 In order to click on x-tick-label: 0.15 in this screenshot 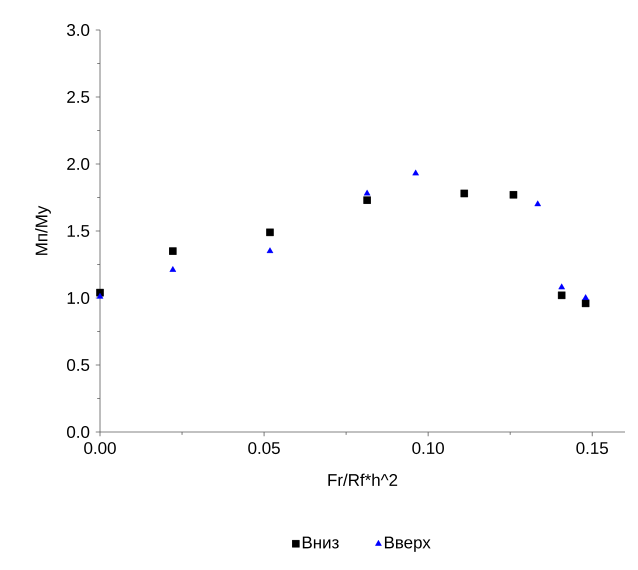, I will do `click(592, 448)`.